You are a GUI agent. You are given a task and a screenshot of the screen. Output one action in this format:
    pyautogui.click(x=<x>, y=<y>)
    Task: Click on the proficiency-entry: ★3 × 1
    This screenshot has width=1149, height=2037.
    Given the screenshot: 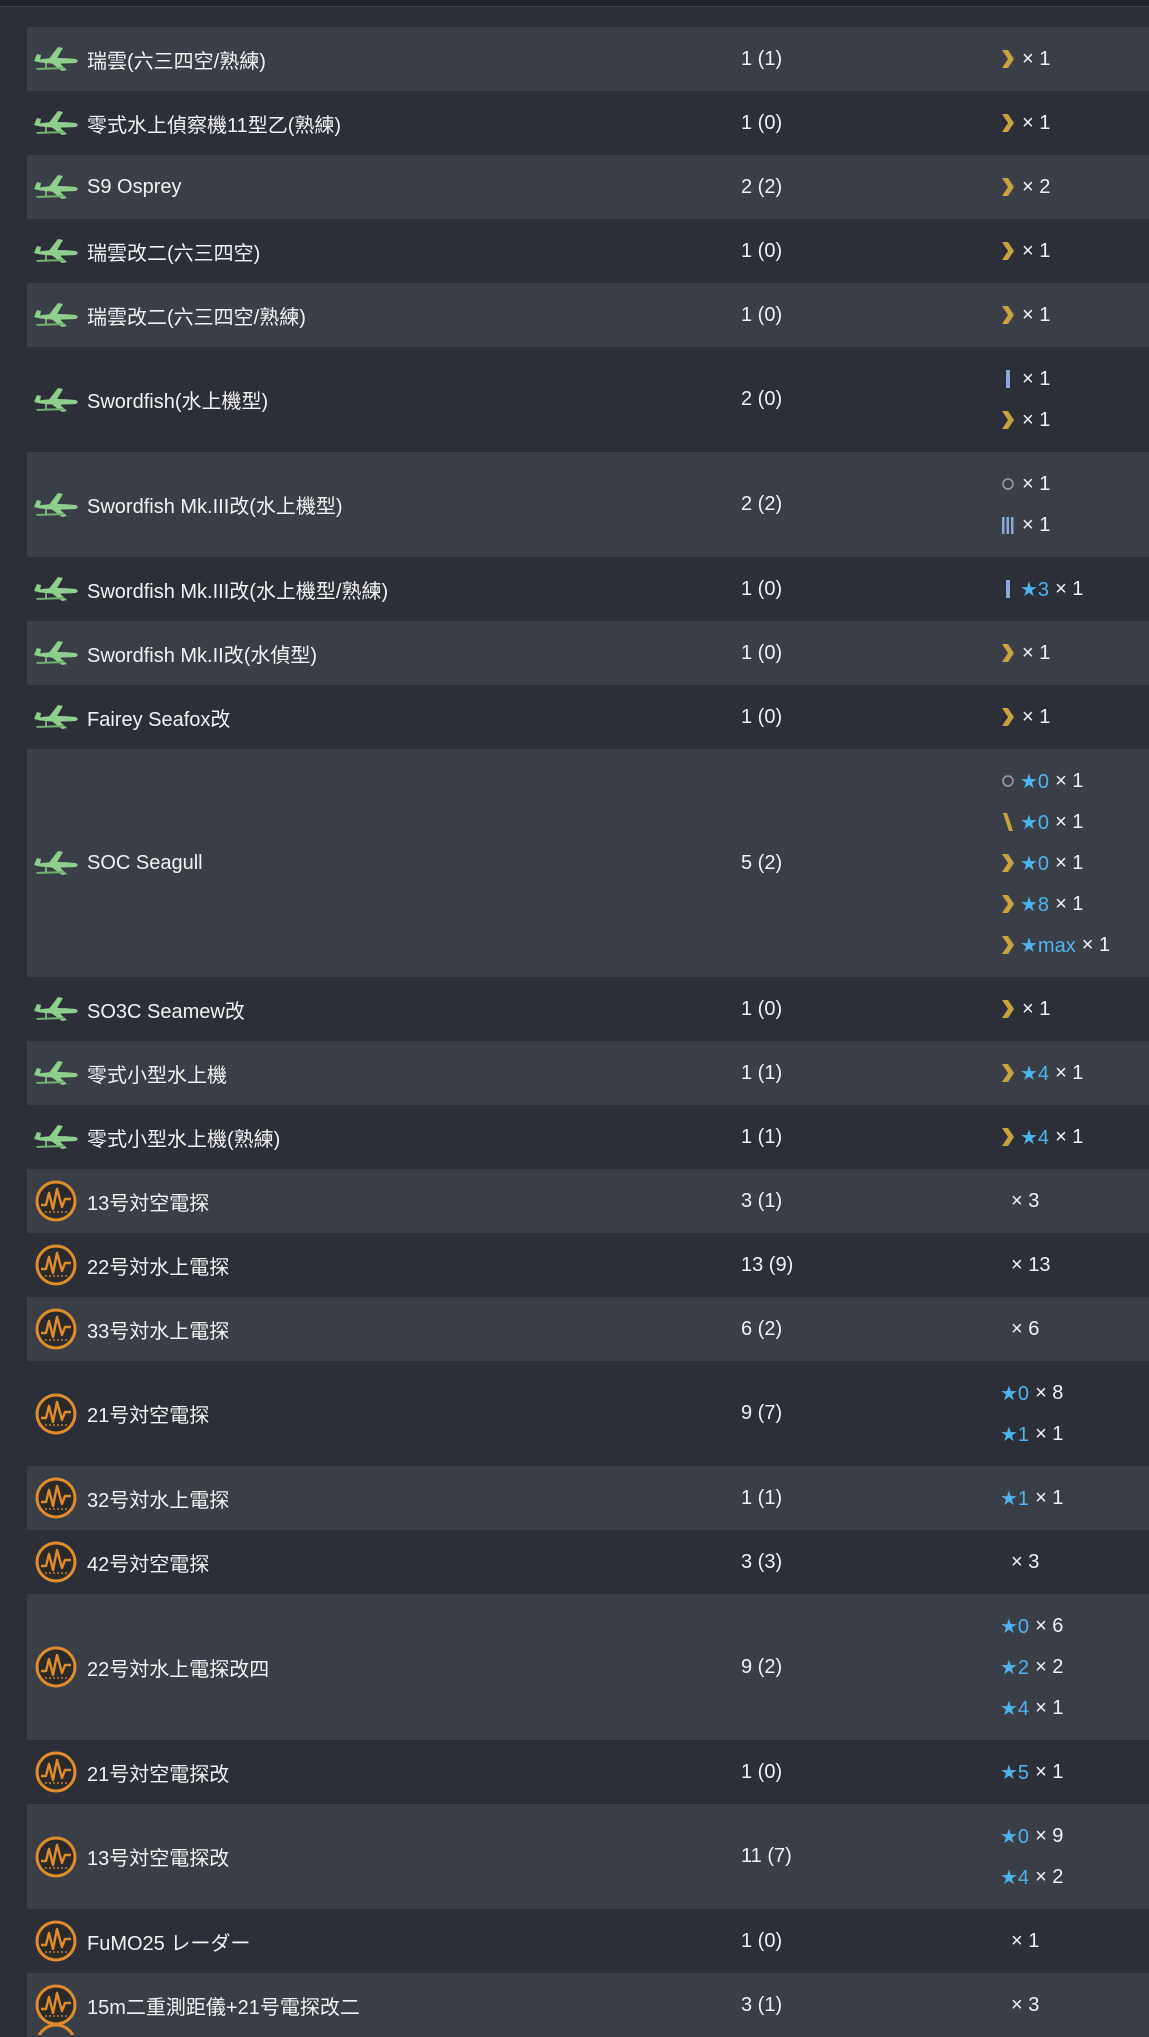 What is the action you would take?
    pyautogui.click(x=1074, y=589)
    